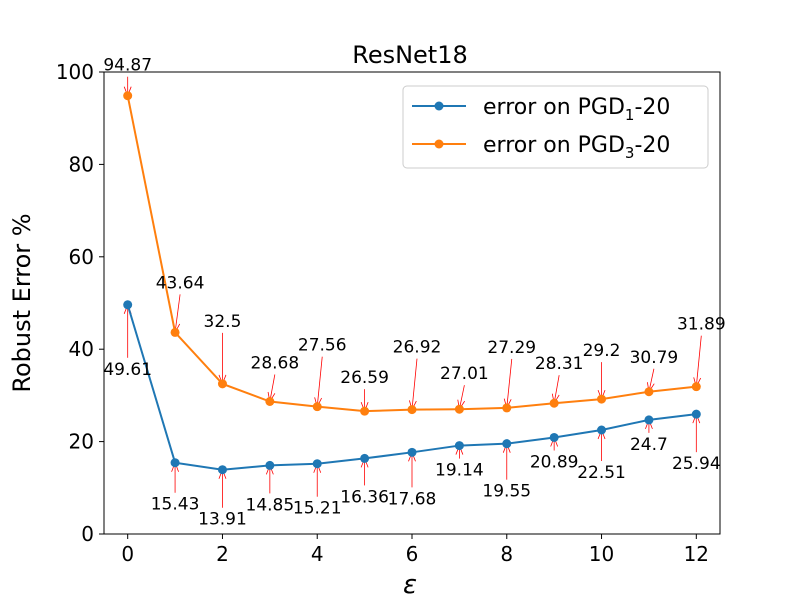 The image size is (800, 604). I want to click on legend-box, so click(555, 127).